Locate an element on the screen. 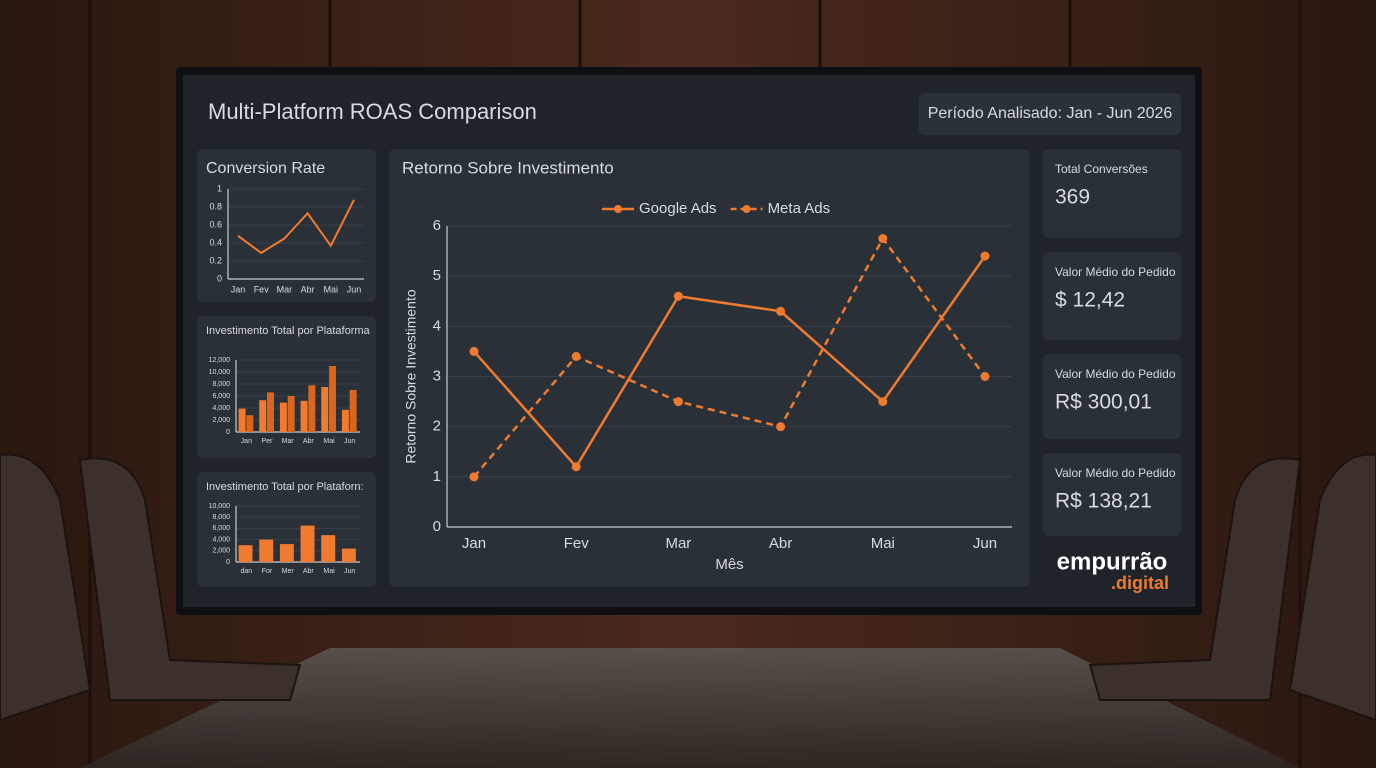 The height and width of the screenshot is (768, 1376). y-tick-label: 0.8 is located at coordinates (215, 206).